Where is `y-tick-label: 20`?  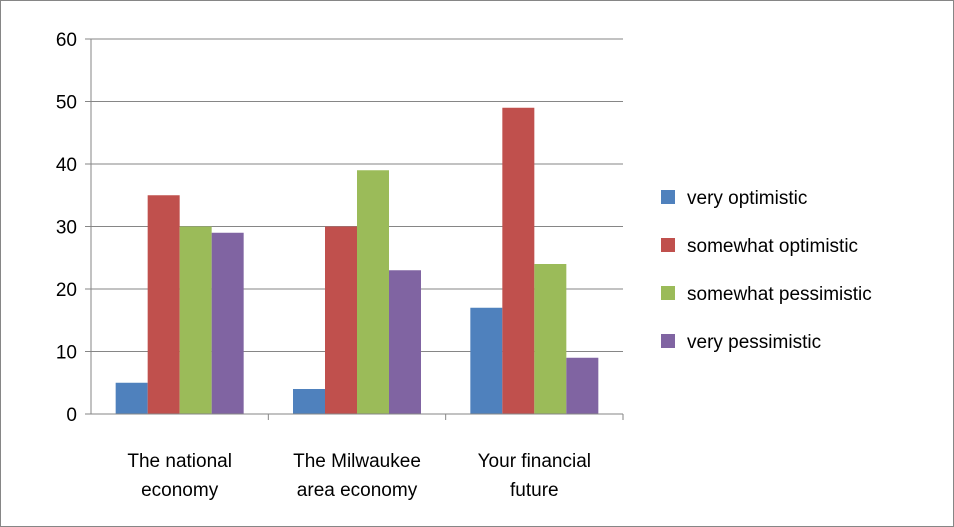 y-tick-label: 20 is located at coordinates (66, 290).